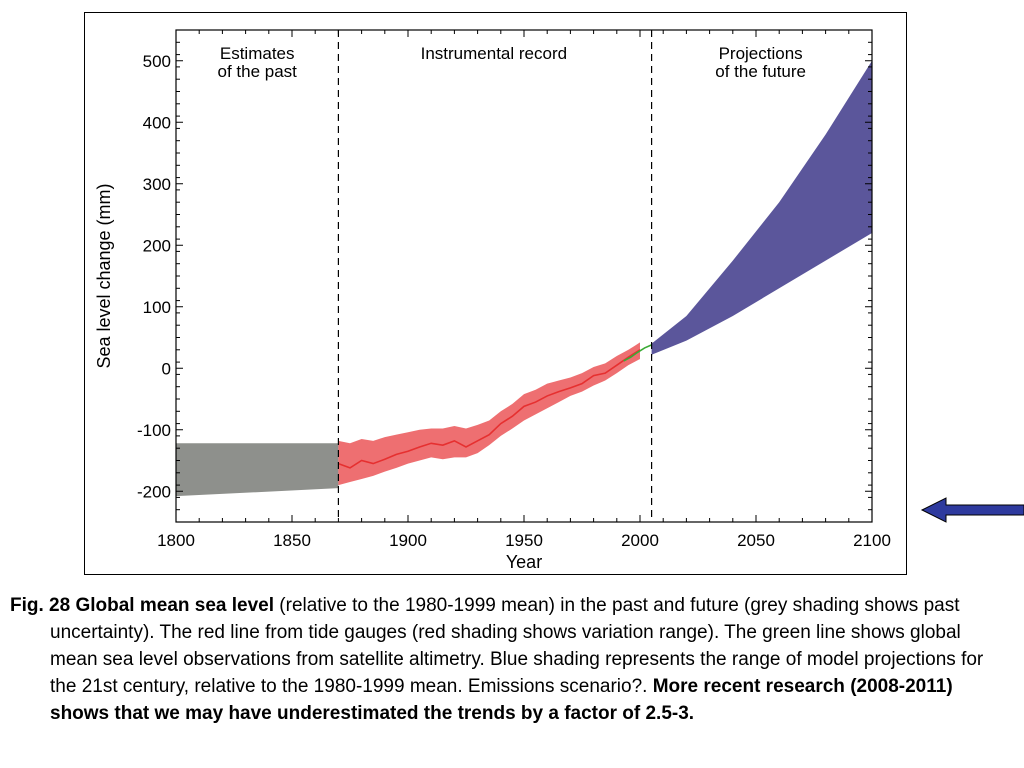 This screenshot has height=768, width=1024. Describe the element at coordinates (157, 61) in the screenshot. I see `y-tick-label-500: 500` at that location.